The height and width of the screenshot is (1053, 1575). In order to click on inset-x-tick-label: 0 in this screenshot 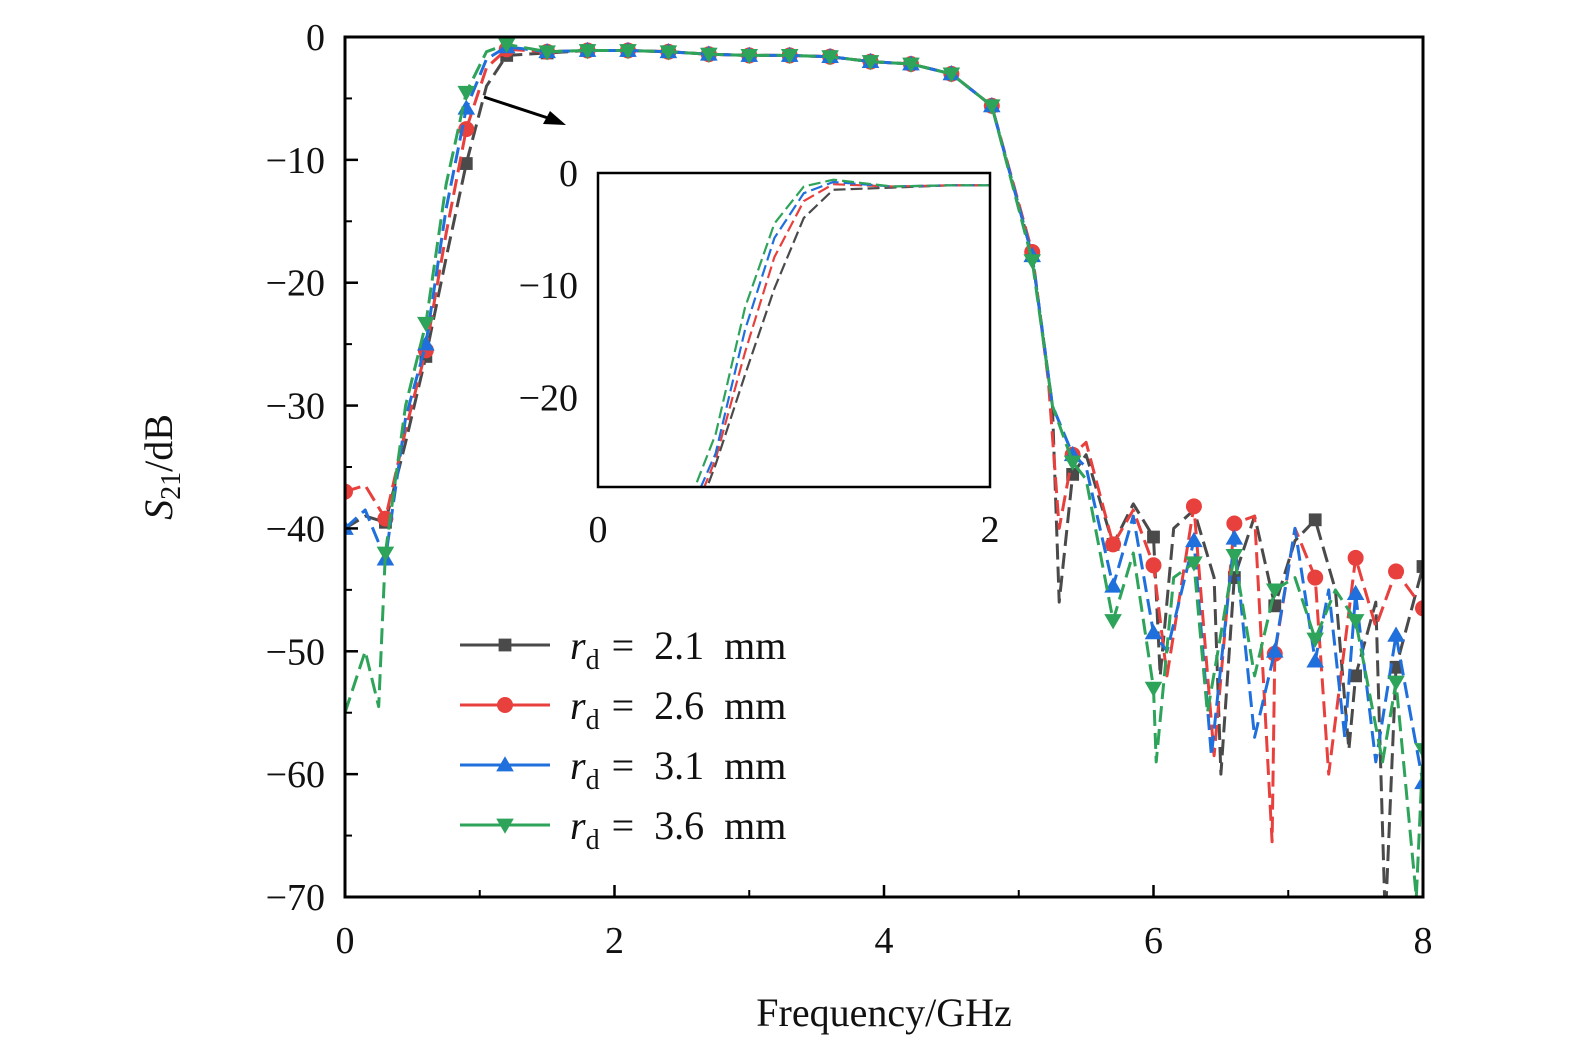, I will do `click(598, 530)`.